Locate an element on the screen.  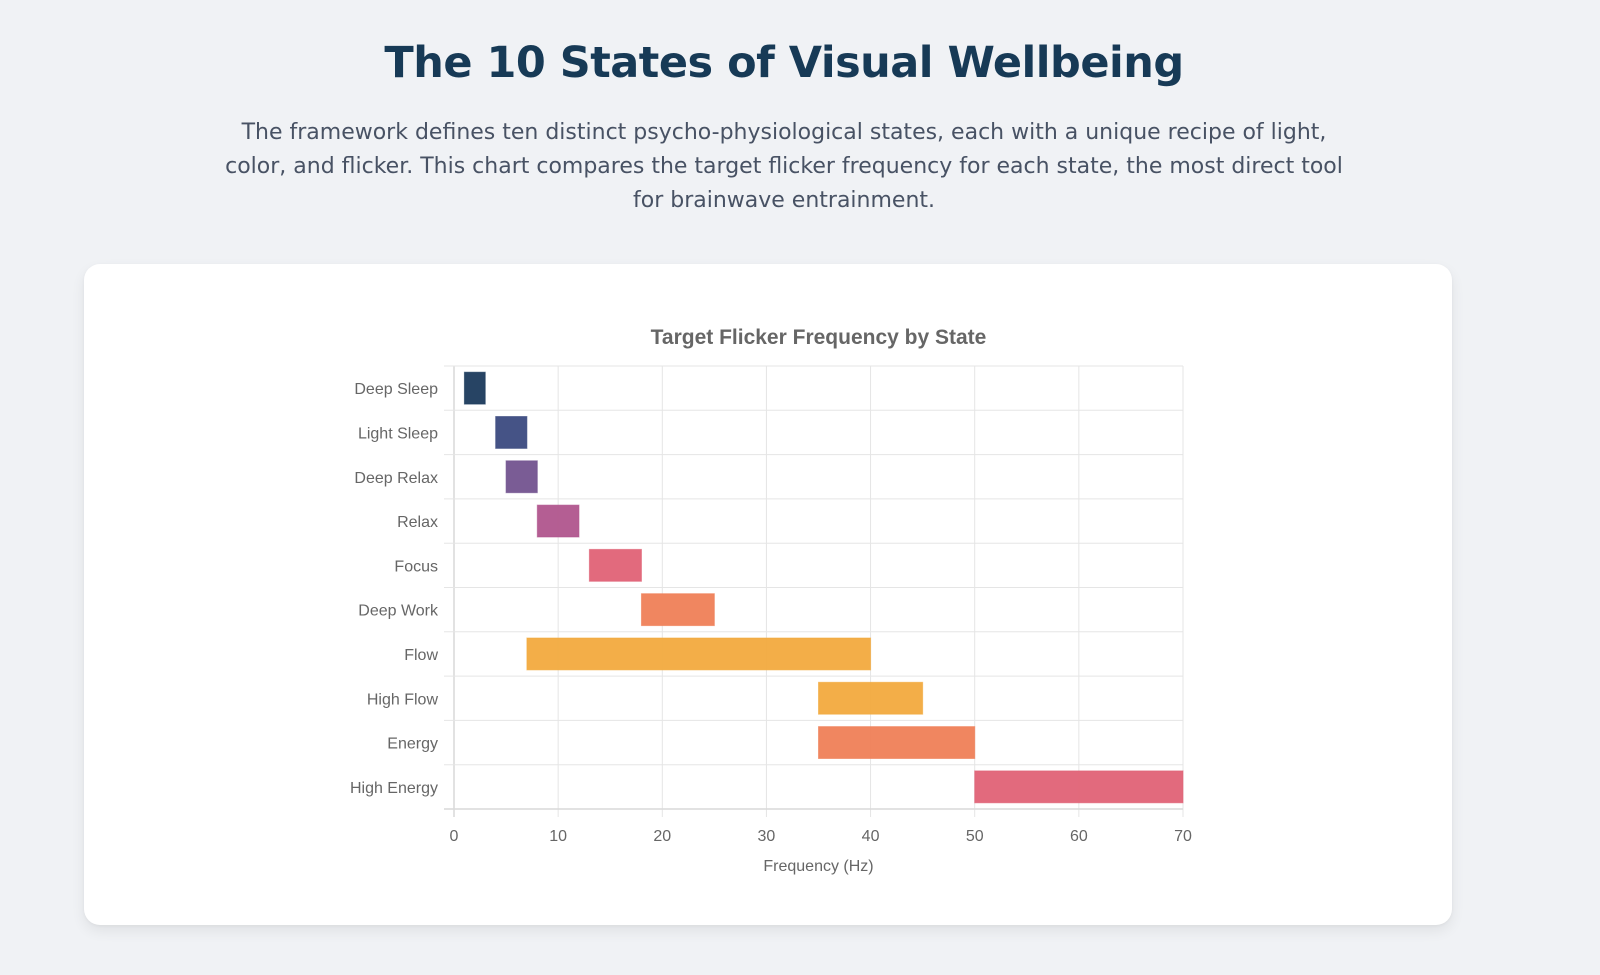
x-tick-label: 0 is located at coordinates (454, 836).